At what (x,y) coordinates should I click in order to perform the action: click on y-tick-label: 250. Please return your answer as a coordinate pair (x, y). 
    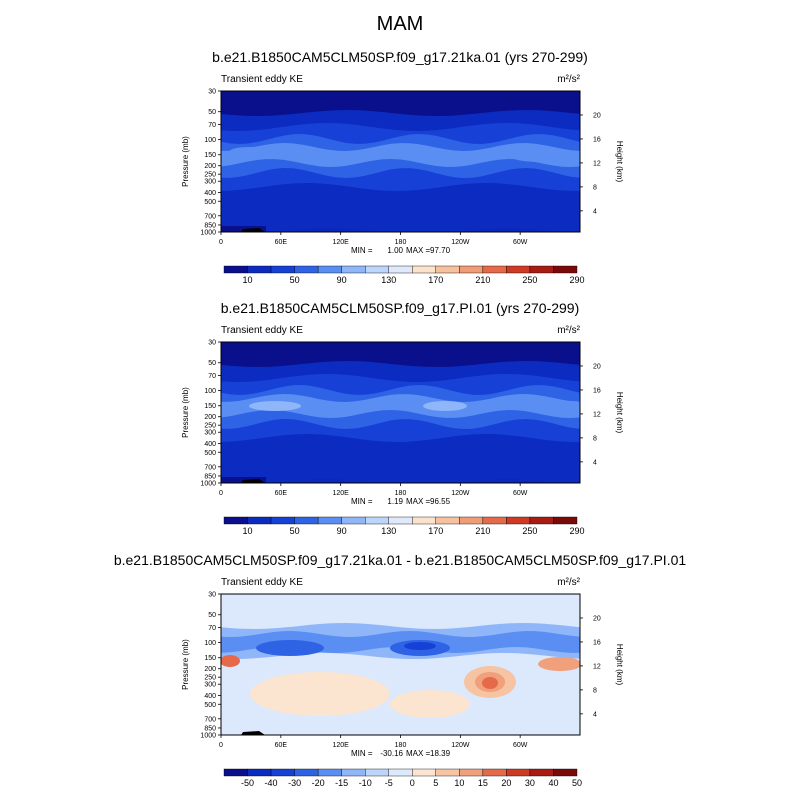
    Looking at the image, I should click on (210, 175).